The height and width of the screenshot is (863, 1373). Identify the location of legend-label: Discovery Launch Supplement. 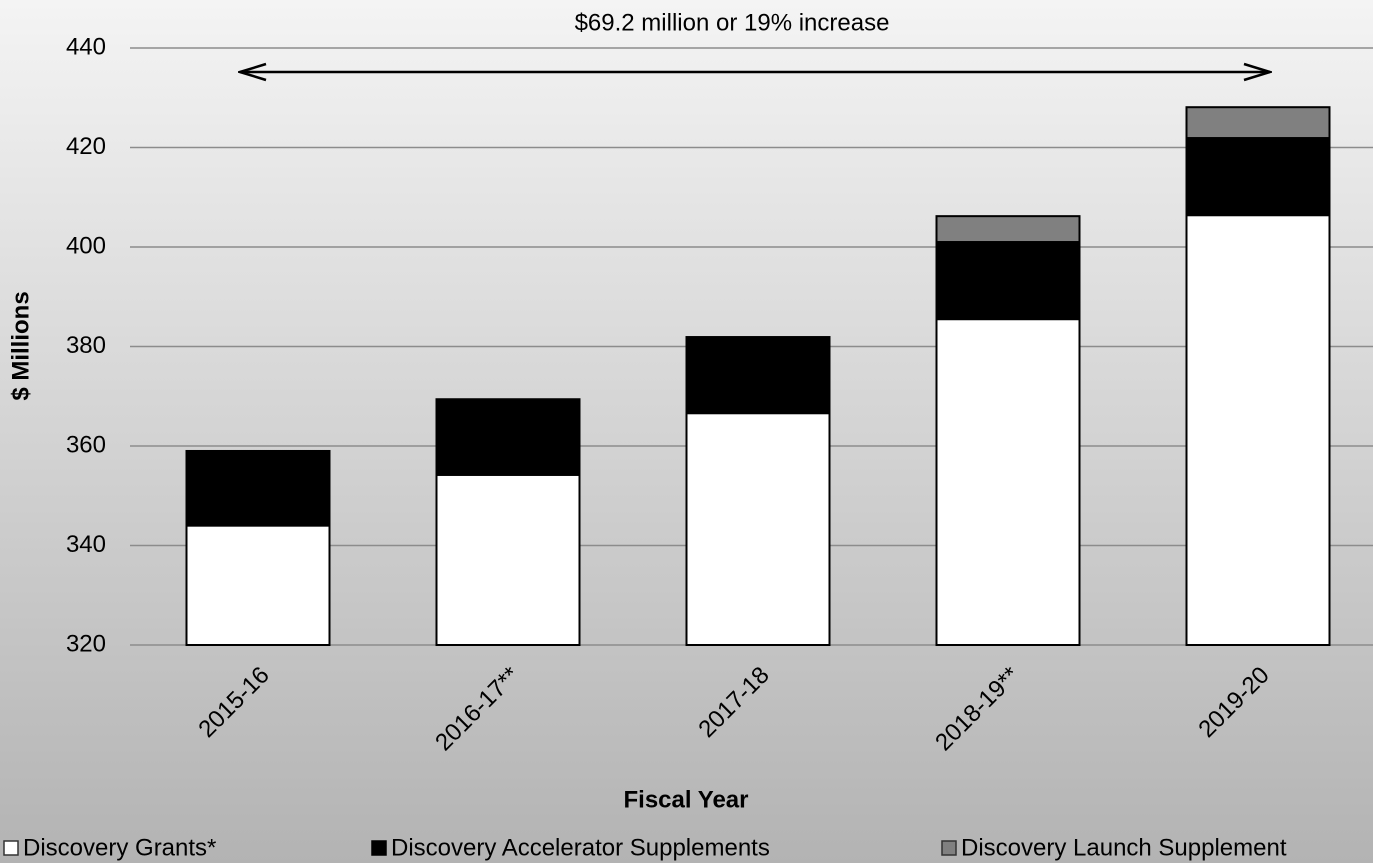
(1124, 847).